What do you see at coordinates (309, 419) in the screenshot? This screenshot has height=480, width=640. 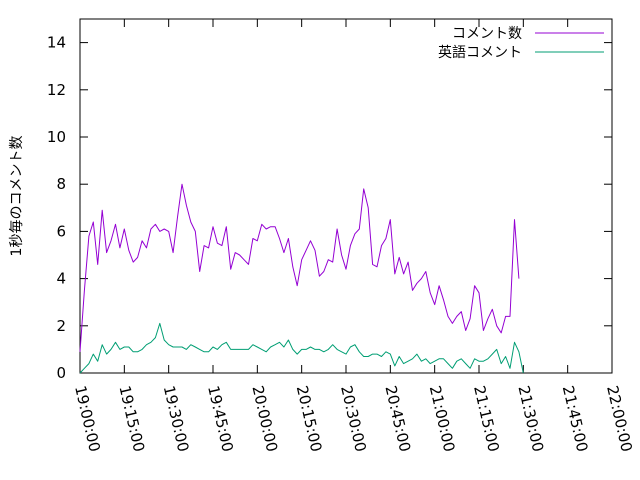 I see `x-tick-label: 20:15:00` at bounding box center [309, 419].